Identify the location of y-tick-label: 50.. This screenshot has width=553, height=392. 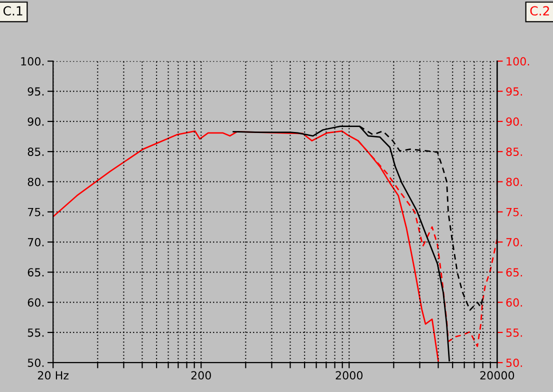
(36, 362).